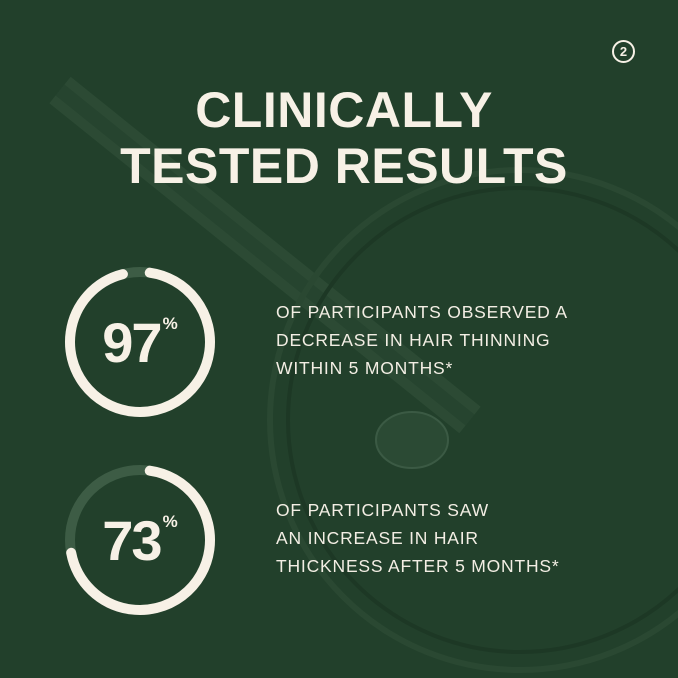  I want to click on title-line-1: CLINICALLY, so click(344, 110).